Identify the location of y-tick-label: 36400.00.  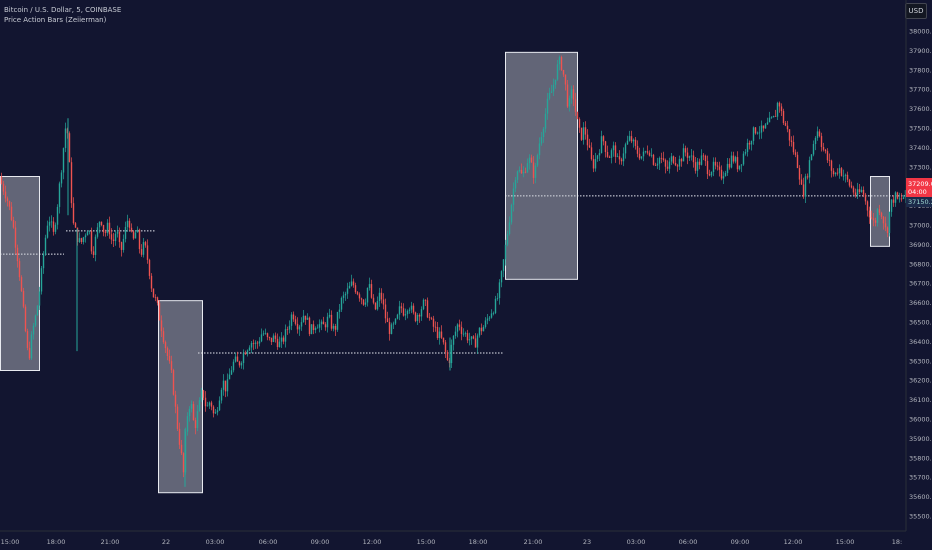
(920, 342).